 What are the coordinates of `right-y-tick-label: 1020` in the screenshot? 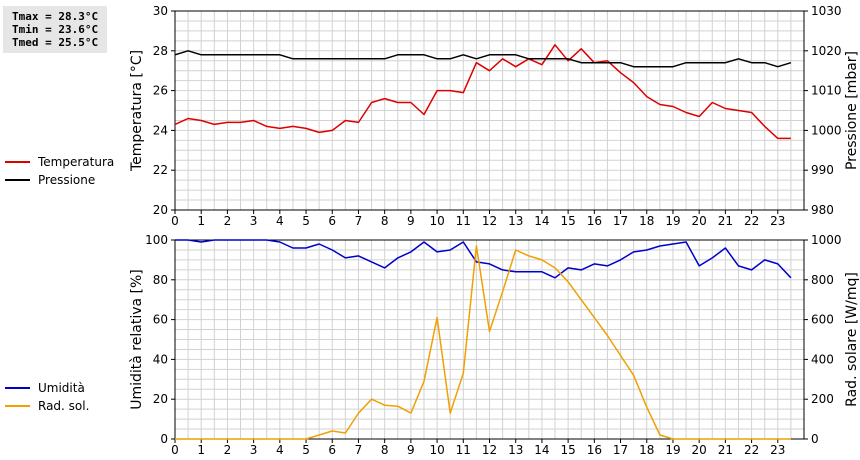 It's located at (826, 51).